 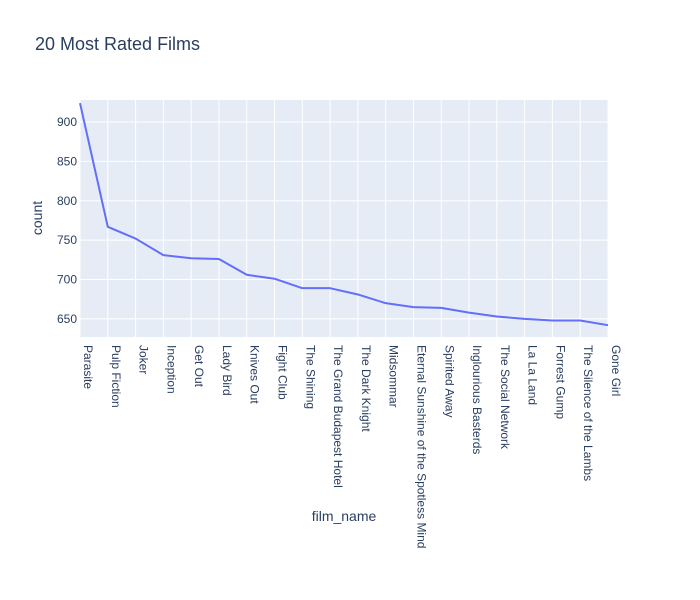 What do you see at coordinates (394, 376) in the screenshot?
I see `x-tick-label: Midsommar` at bounding box center [394, 376].